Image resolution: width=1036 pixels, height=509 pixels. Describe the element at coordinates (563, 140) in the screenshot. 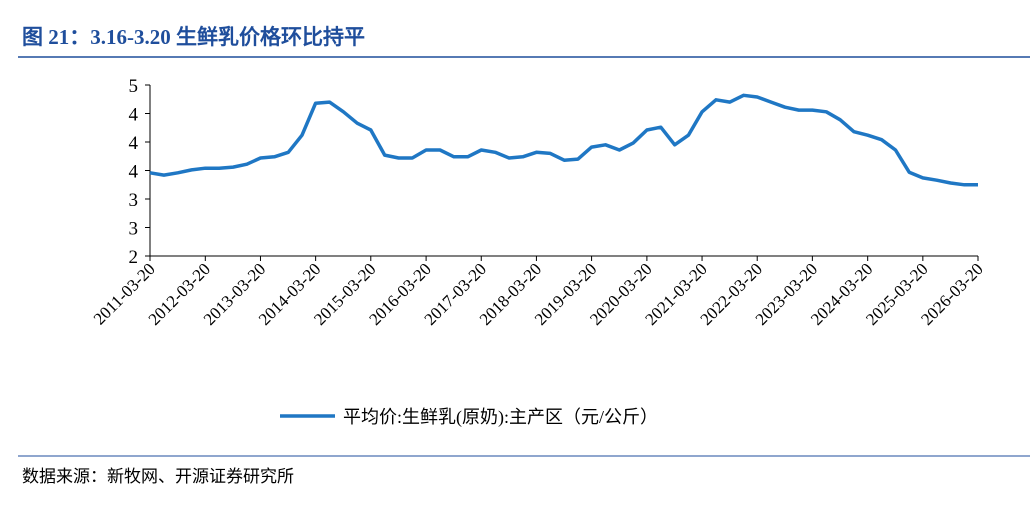

I see `line-series` at that location.